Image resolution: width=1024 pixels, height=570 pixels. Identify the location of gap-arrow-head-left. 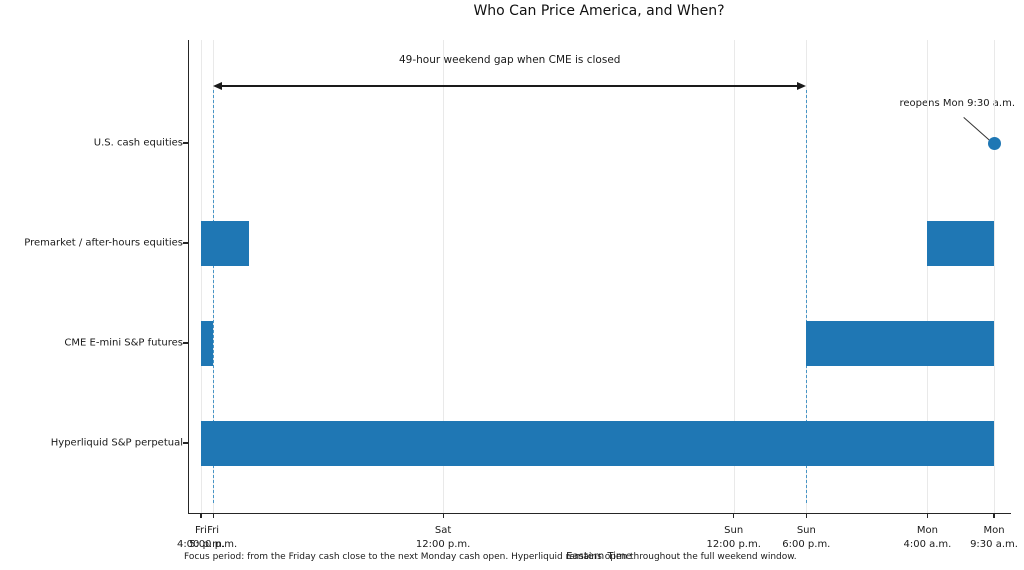
(218, 86).